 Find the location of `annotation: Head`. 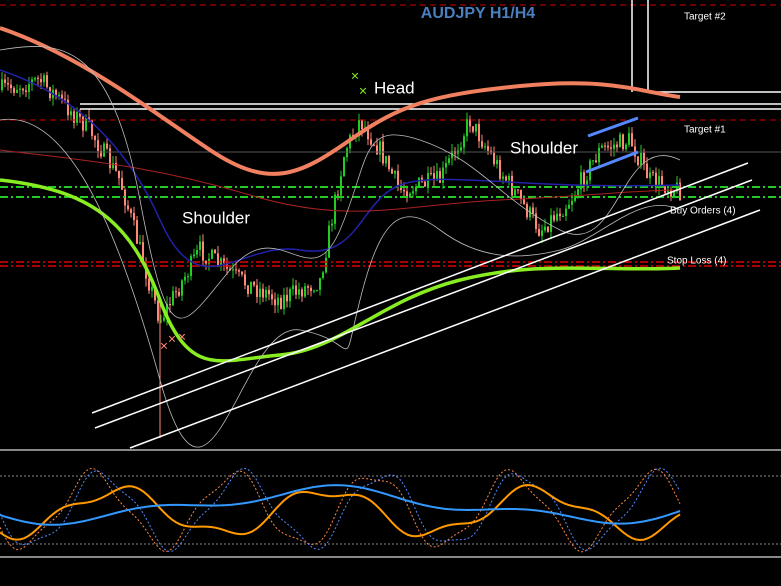

annotation: Head is located at coordinates (394, 87).